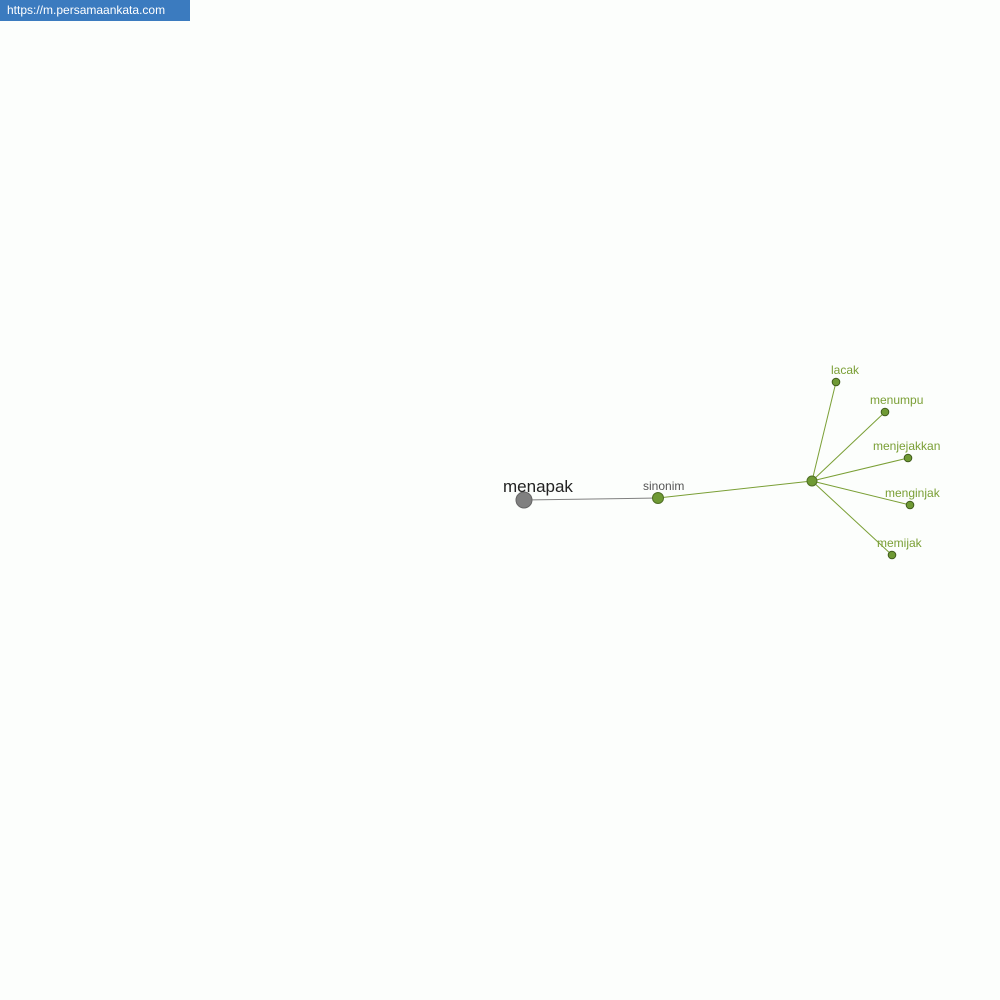 This screenshot has height=1000, width=1000. I want to click on edge-sinonim-hub, so click(735, 489).